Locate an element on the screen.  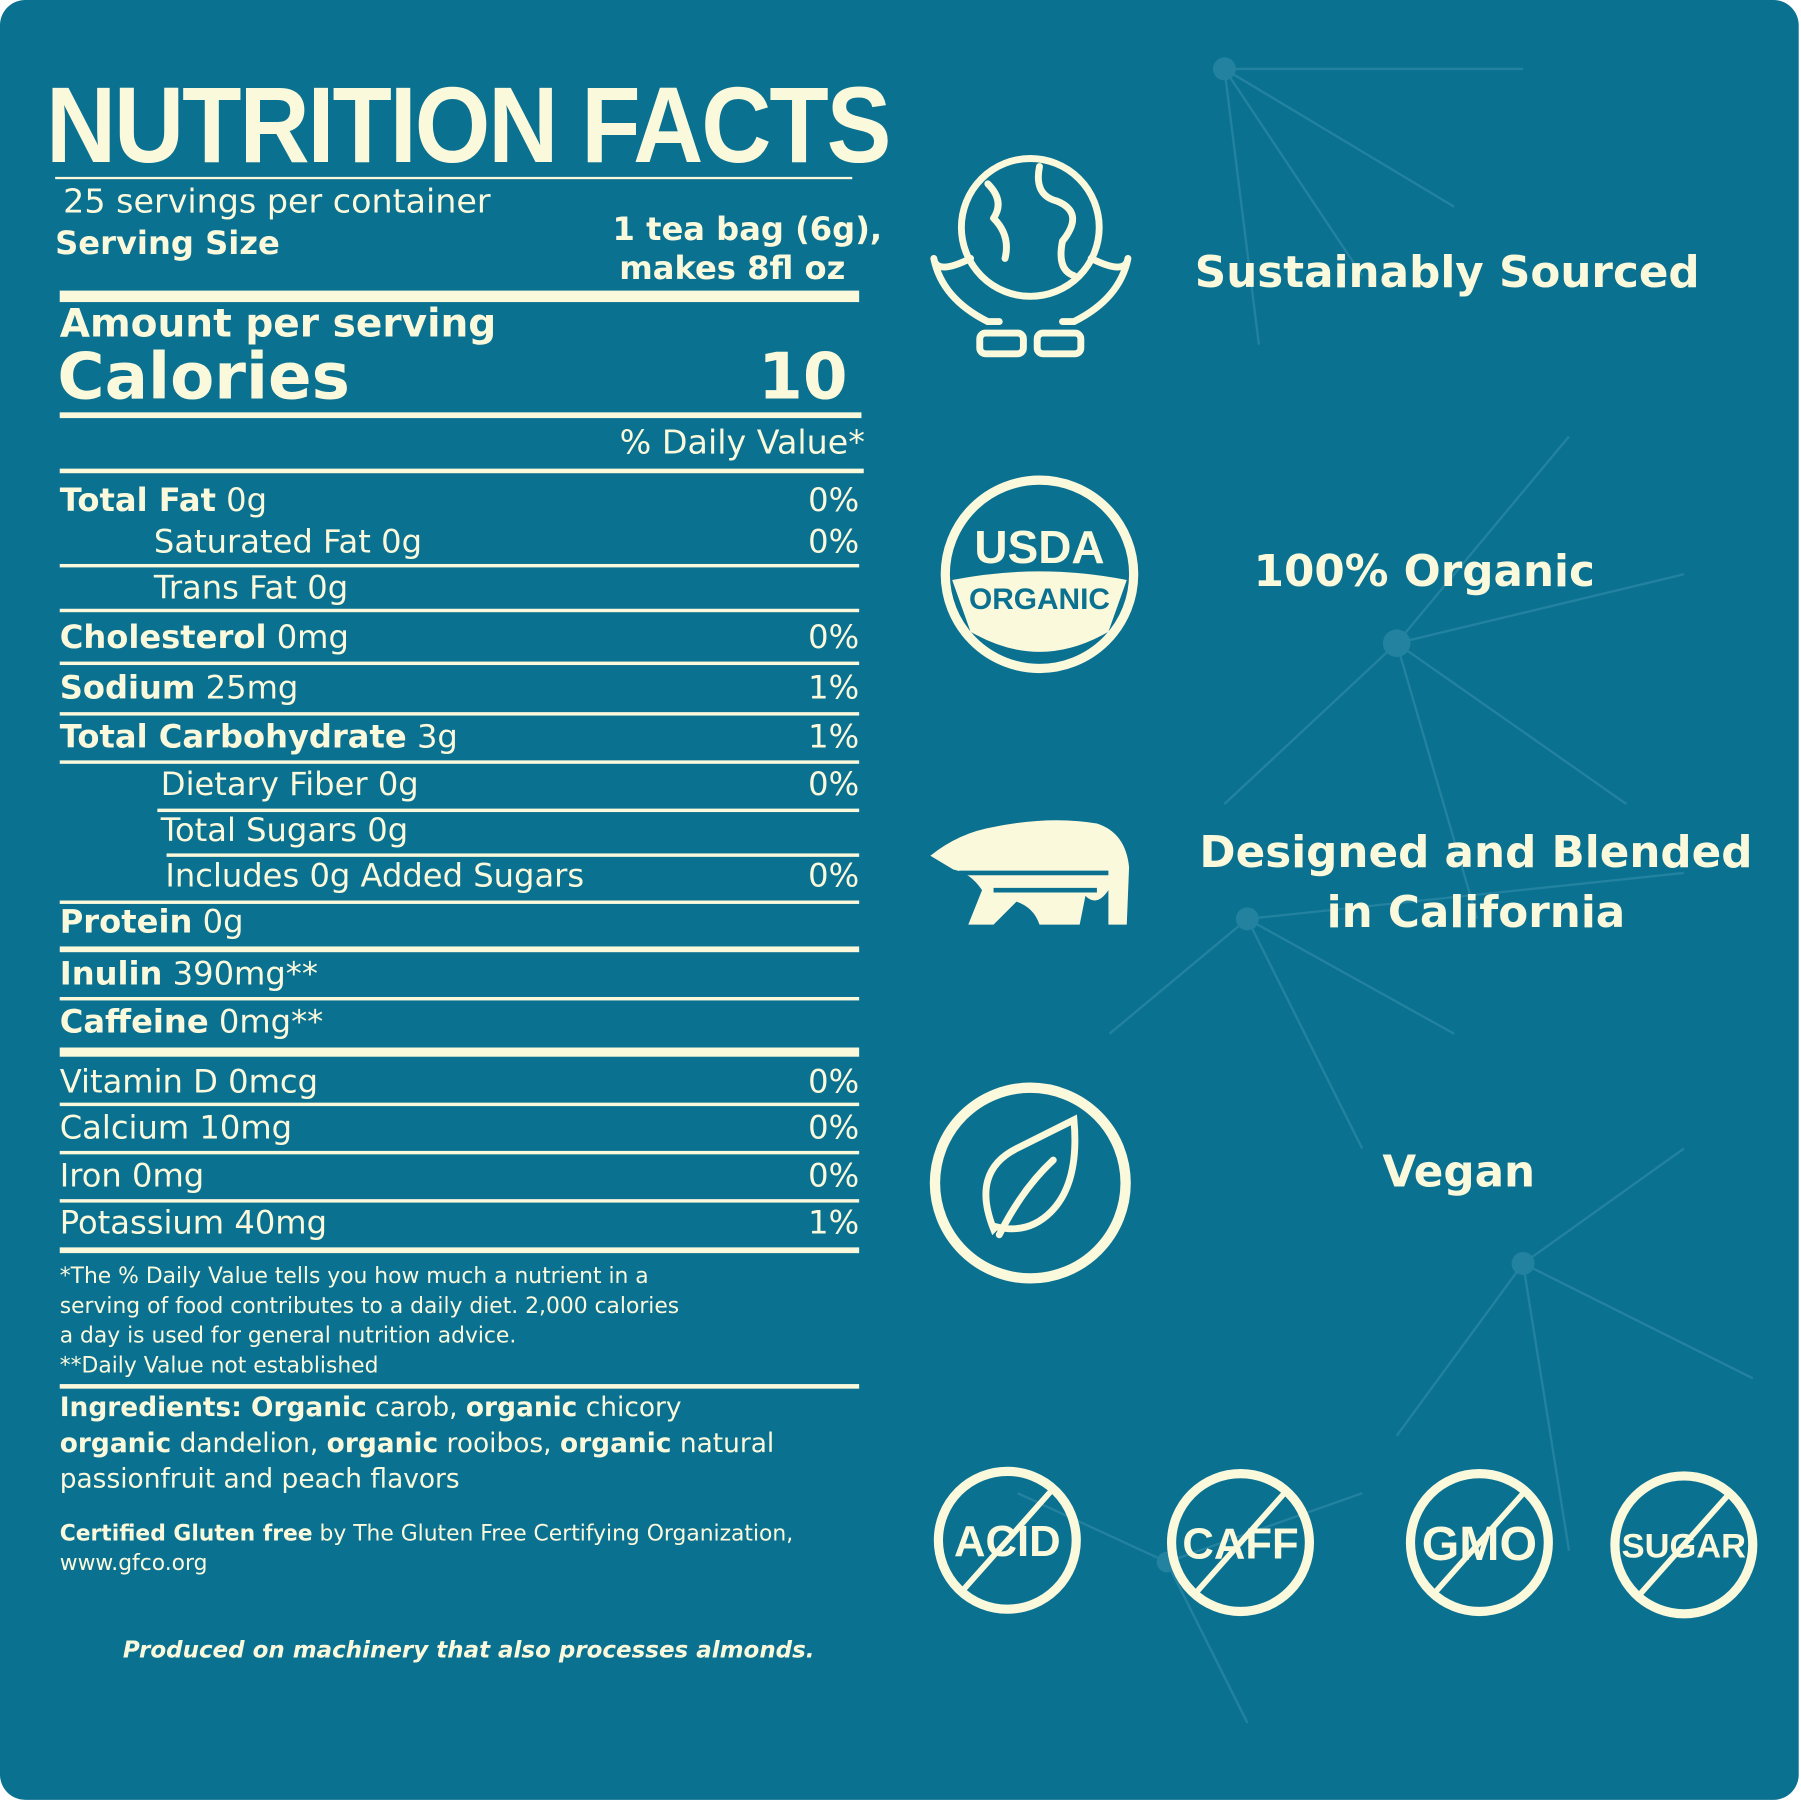
serving-size-label: Serving Size is located at coordinates (167, 242).